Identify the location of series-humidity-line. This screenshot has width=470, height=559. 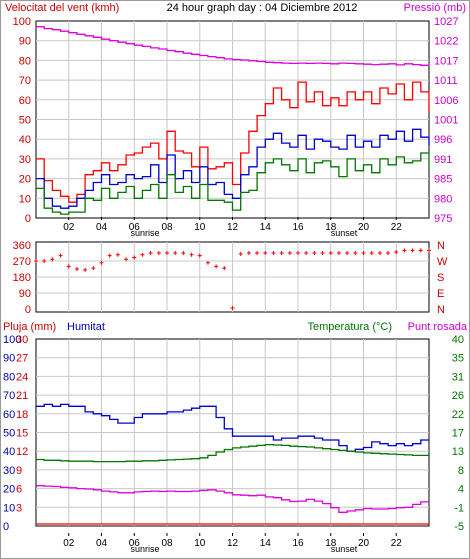
(232, 427).